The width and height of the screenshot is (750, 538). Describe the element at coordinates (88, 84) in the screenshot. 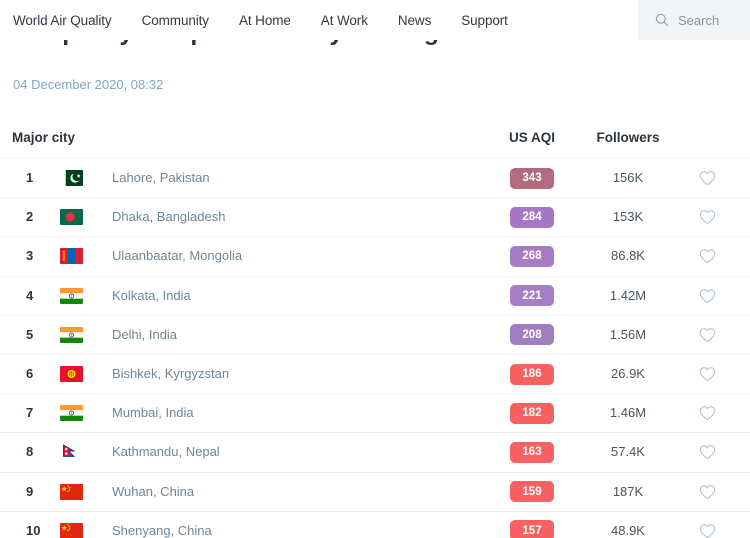

I see `page-timestamp: 04 December 2020, 08:32` at that location.